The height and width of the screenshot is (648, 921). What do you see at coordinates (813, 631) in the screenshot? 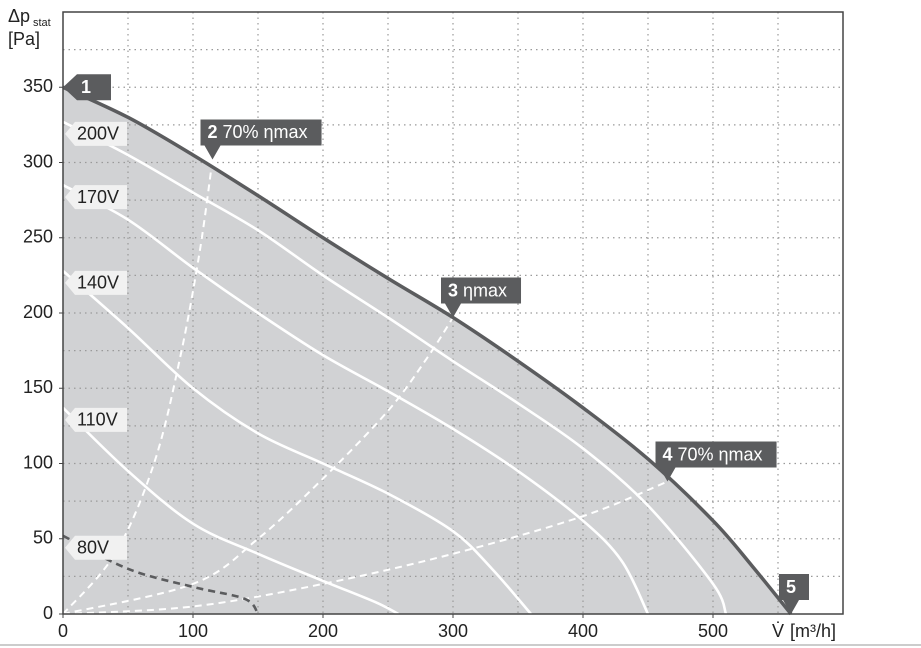
I see `x-unit: [m³/h]` at bounding box center [813, 631].